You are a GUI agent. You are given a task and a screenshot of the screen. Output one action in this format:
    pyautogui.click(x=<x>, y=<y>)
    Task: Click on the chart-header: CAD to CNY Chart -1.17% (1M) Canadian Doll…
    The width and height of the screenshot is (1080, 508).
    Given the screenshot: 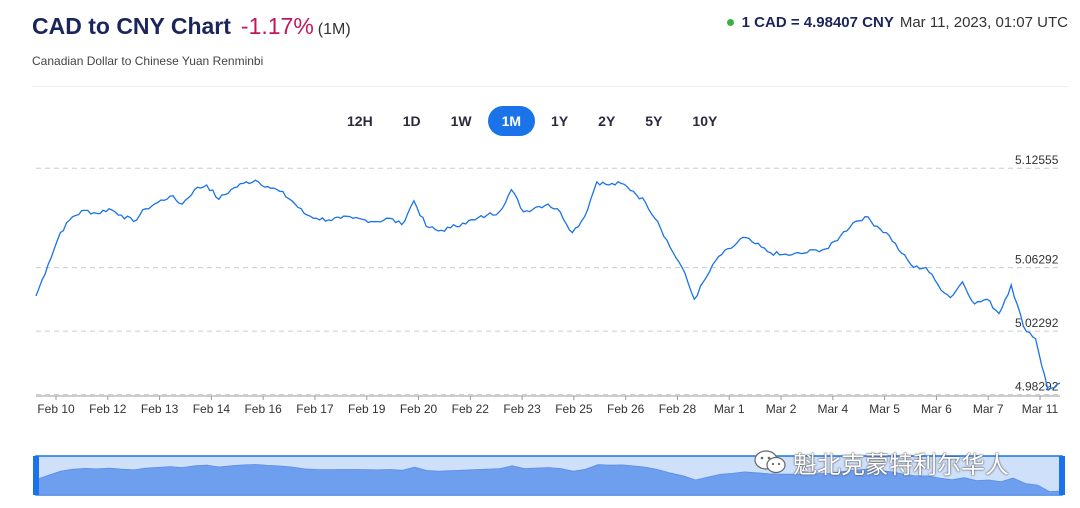 What is the action you would take?
    pyautogui.click(x=550, y=41)
    